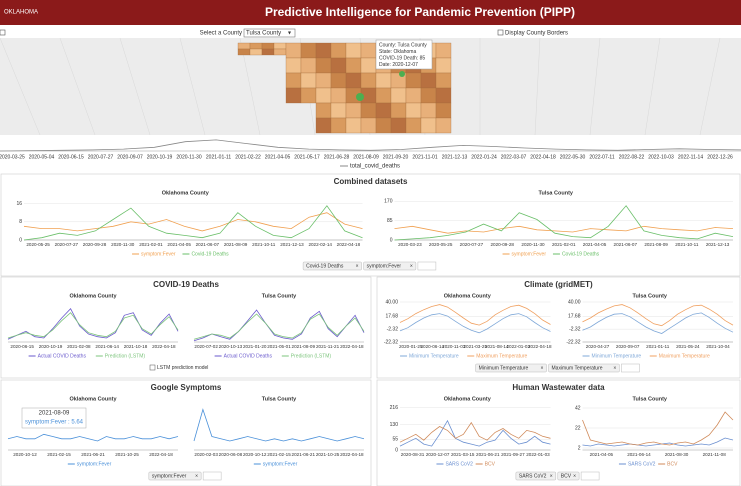  I want to click on x-tick-label: 2021-12-13, so click(292, 244).